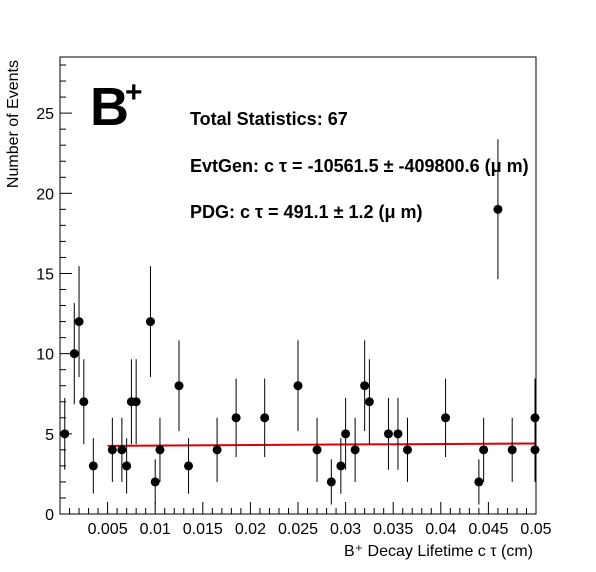 This screenshot has width=596, height=572. I want to click on total-statistics-text: Total Statistics: 67, so click(269, 119).